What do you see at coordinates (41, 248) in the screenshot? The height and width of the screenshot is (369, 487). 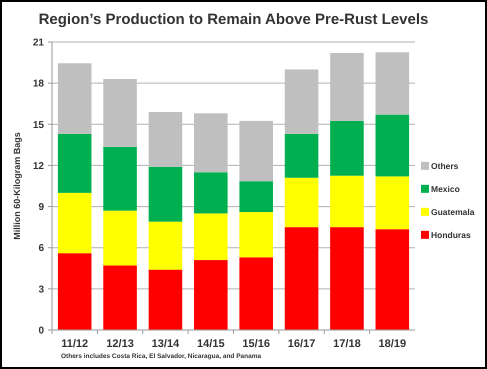 I see `y-tick-label: 6` at bounding box center [41, 248].